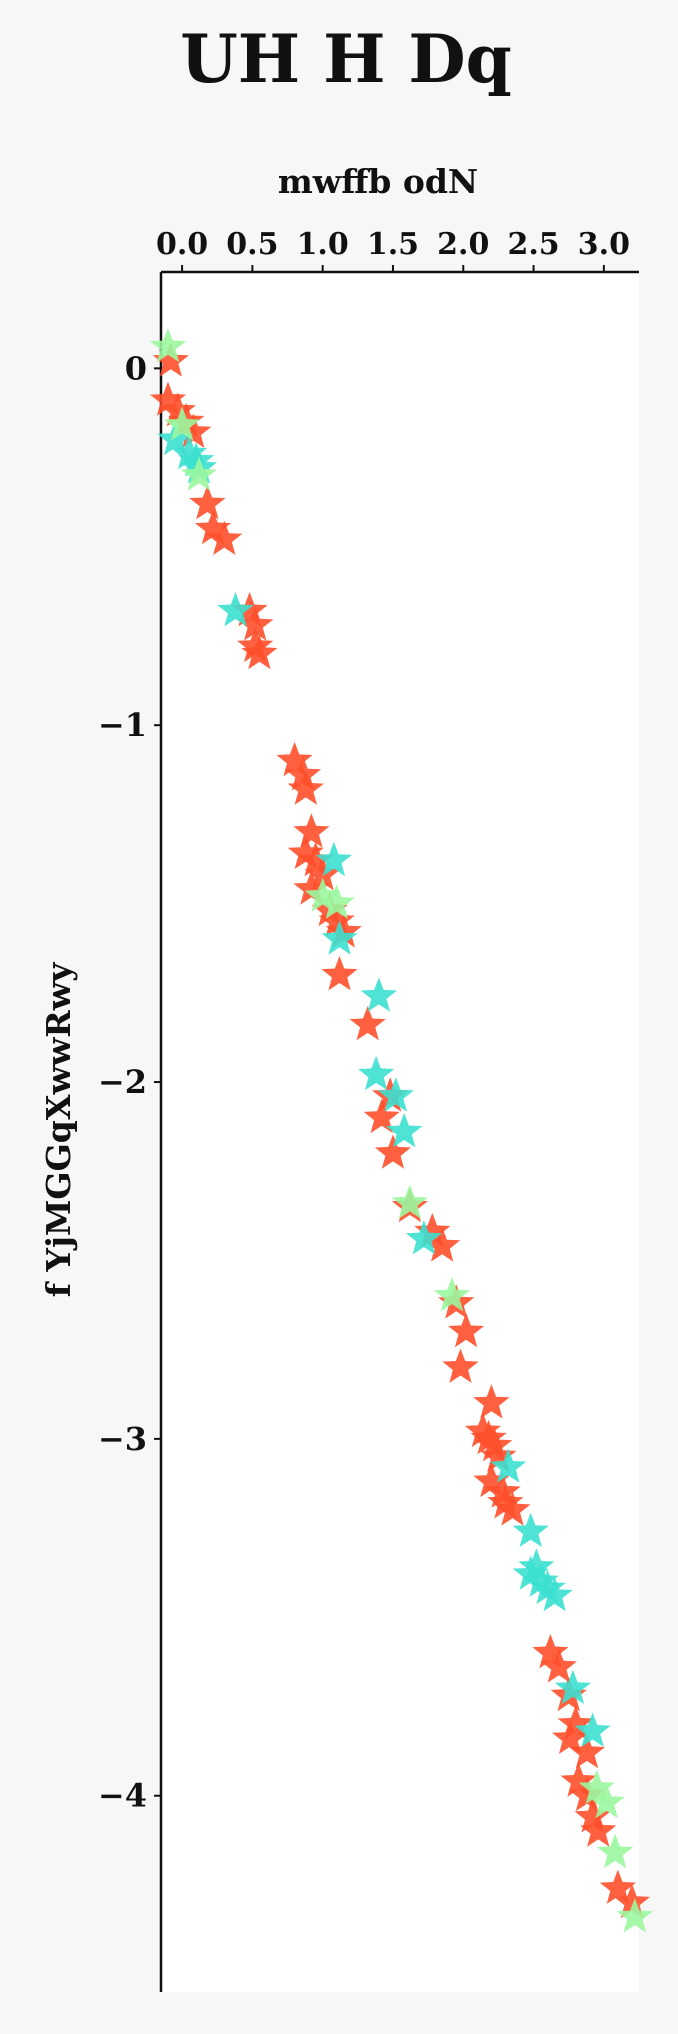 The width and height of the screenshot is (678, 2034). I want to click on x-tick-label: 2.5, so click(533, 244).